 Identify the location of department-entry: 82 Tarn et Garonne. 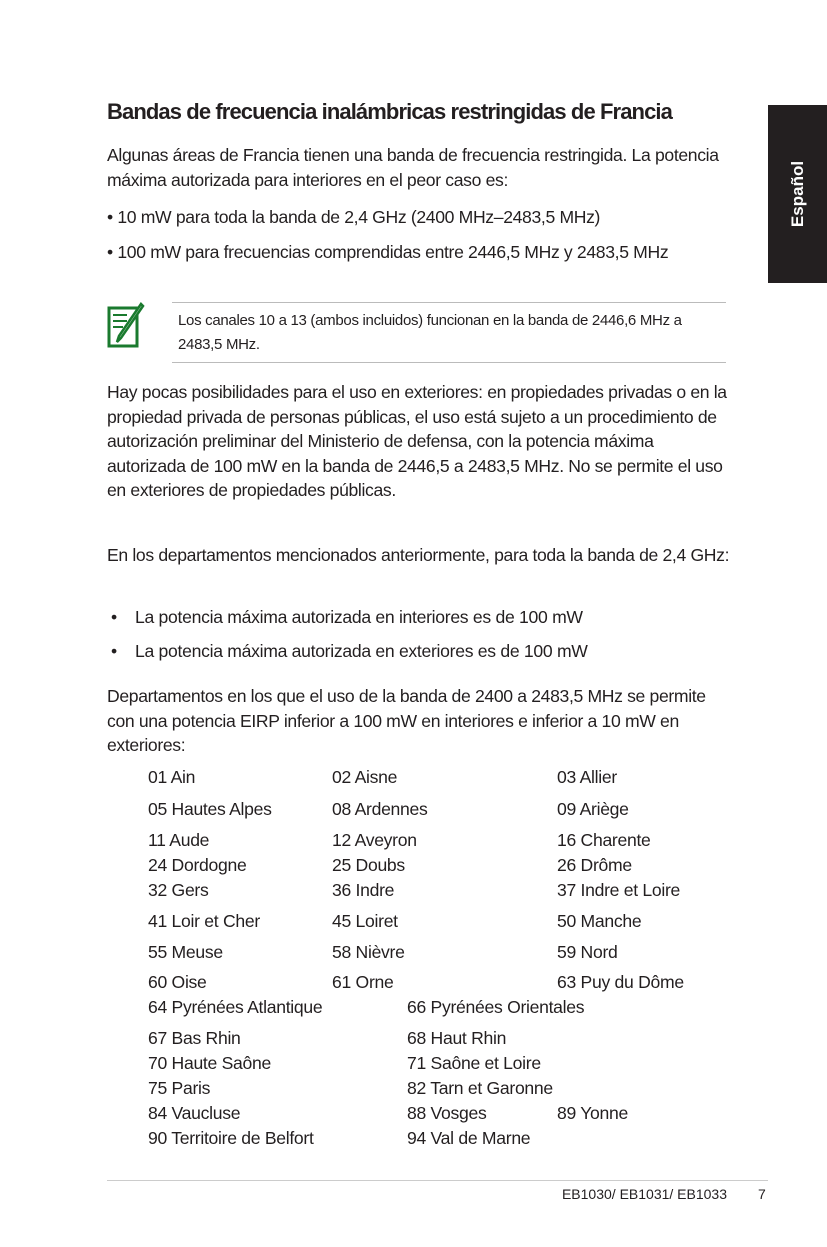
(480, 1088).